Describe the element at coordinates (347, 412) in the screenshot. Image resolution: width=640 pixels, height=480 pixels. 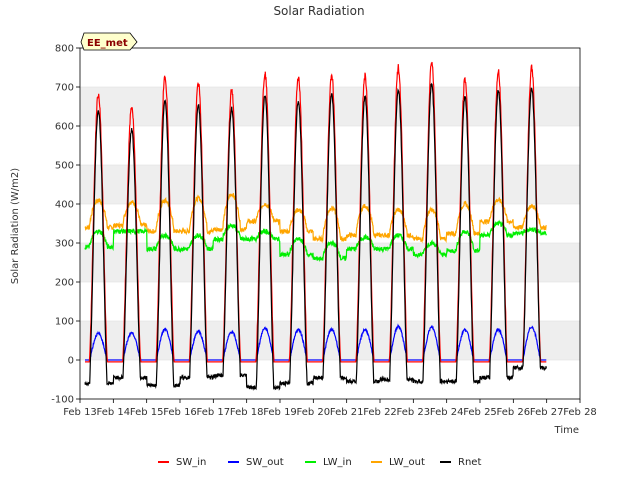
I see `x-tick-label: Feb 21` at that location.